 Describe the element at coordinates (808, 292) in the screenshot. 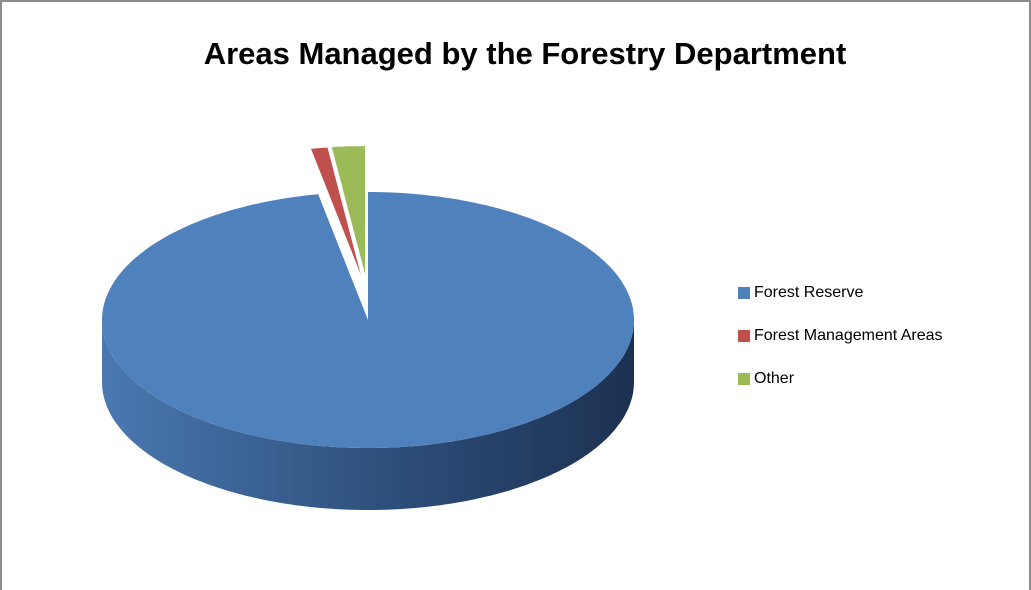

I see `legend-label: Forest Reserve` at that location.